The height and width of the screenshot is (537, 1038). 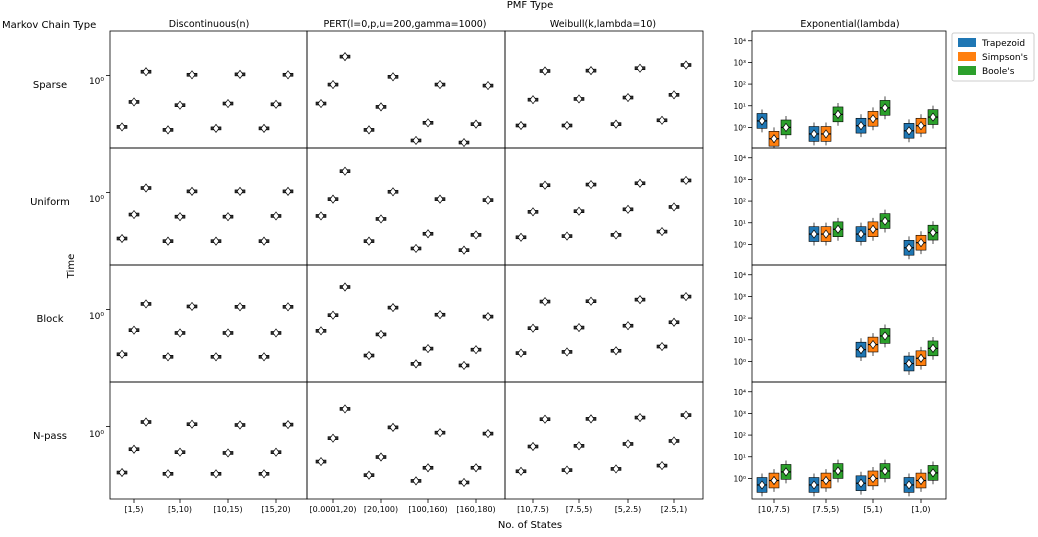 What do you see at coordinates (993, 57) in the screenshot?
I see `legend: Trapezoid Simpson's Boole's` at bounding box center [993, 57].